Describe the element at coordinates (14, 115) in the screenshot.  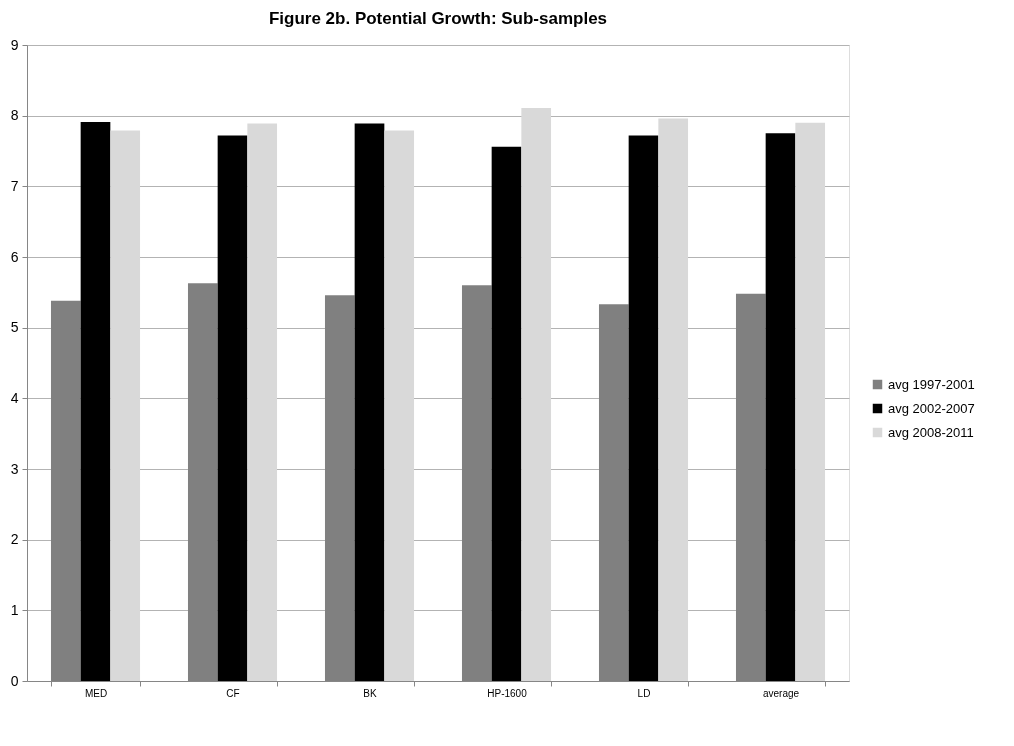
I see `y-tick-label: 8` at that location.